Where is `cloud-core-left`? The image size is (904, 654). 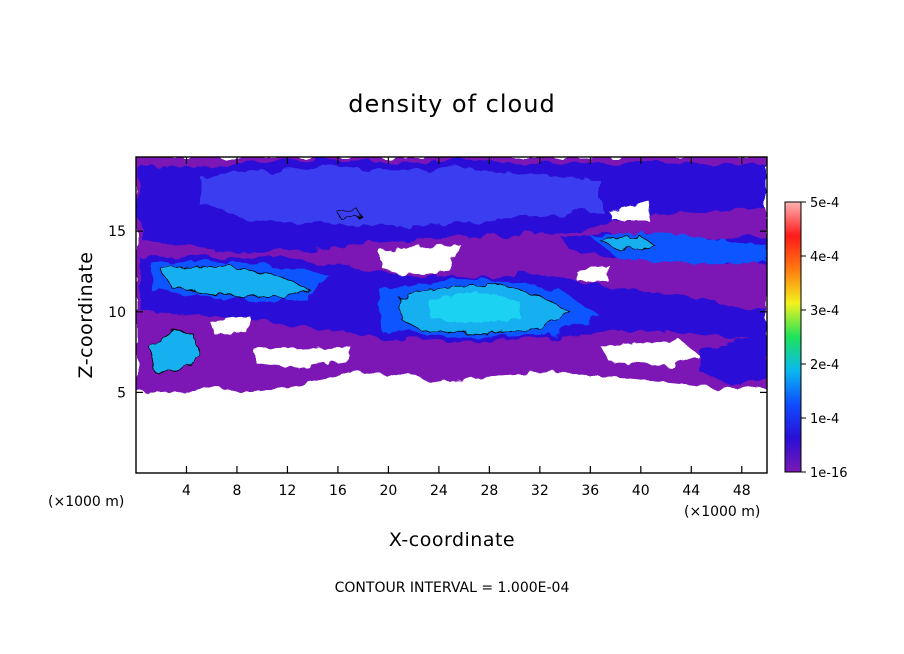
cloud-core-left is located at coordinates (235, 282).